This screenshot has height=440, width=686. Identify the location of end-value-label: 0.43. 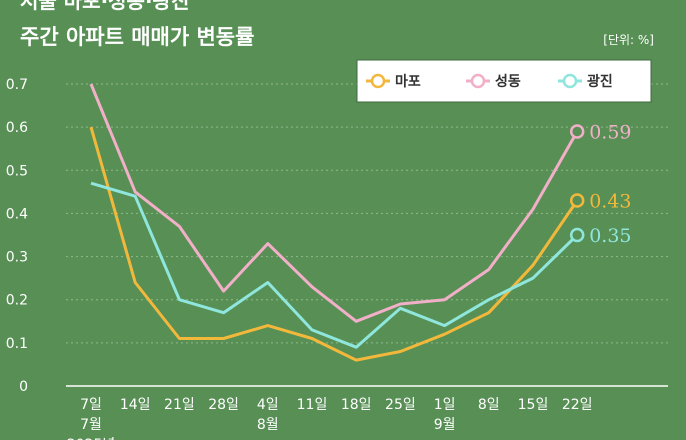
(610, 201).